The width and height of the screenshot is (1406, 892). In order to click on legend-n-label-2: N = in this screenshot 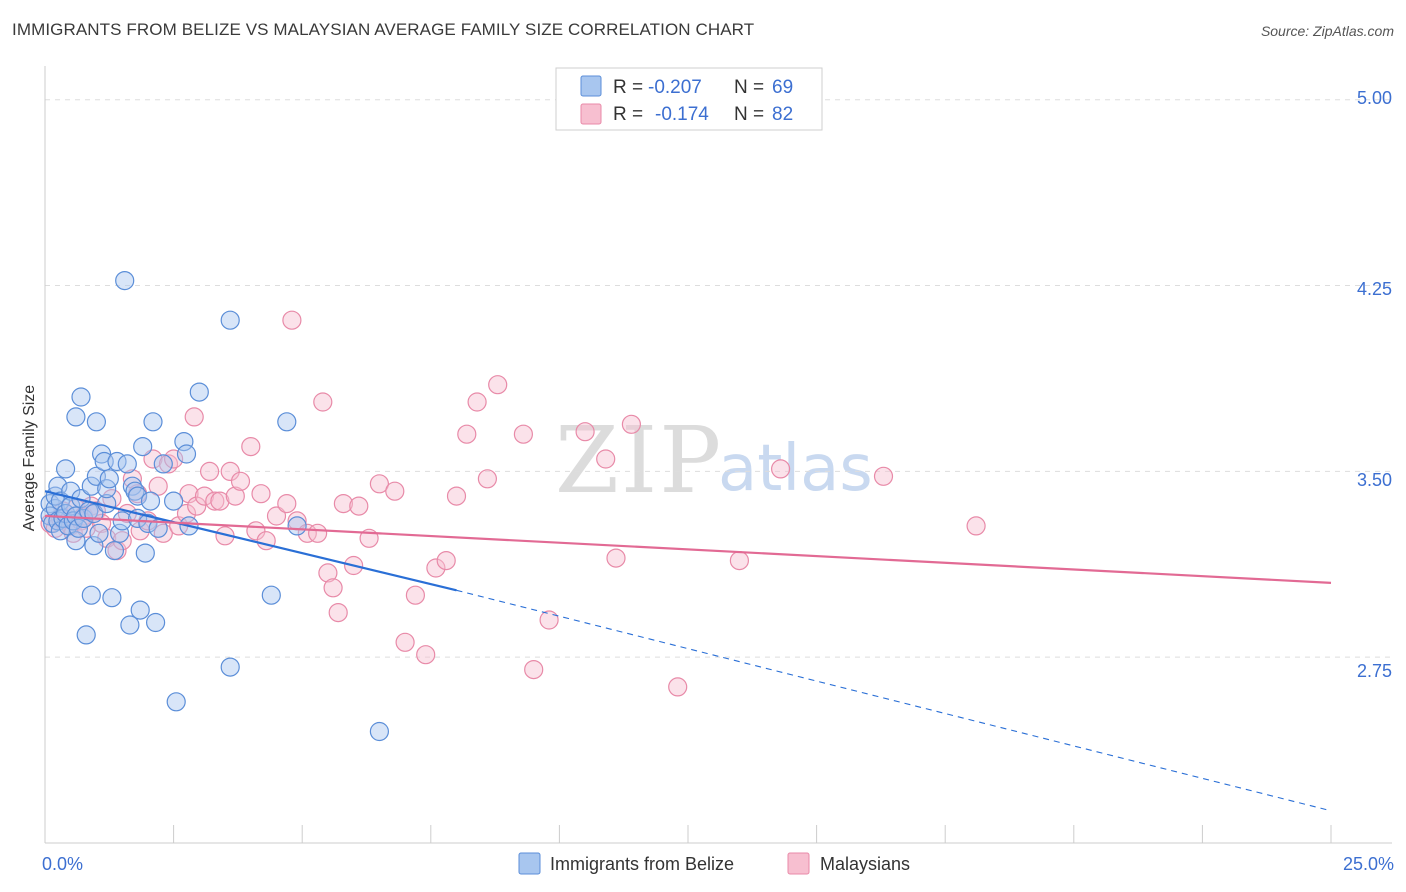, I will do `click(749, 114)`.